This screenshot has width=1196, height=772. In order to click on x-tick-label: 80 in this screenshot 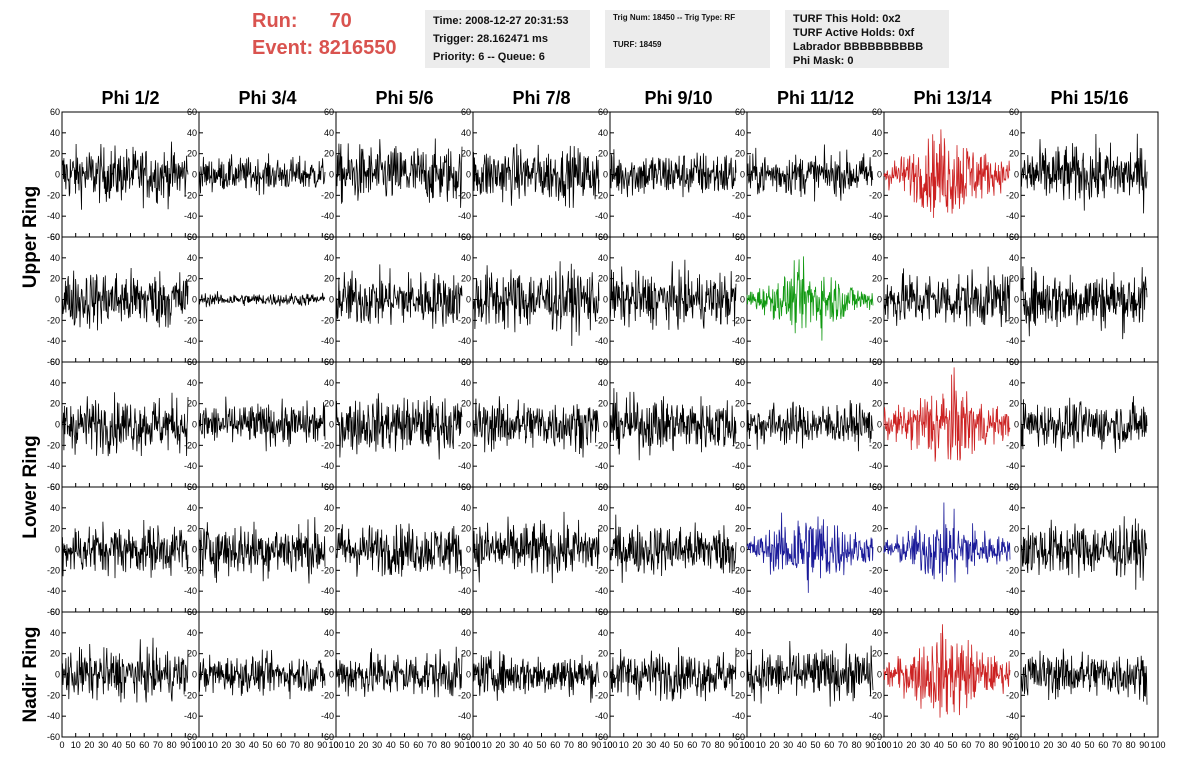, I will do `click(446, 745)`.